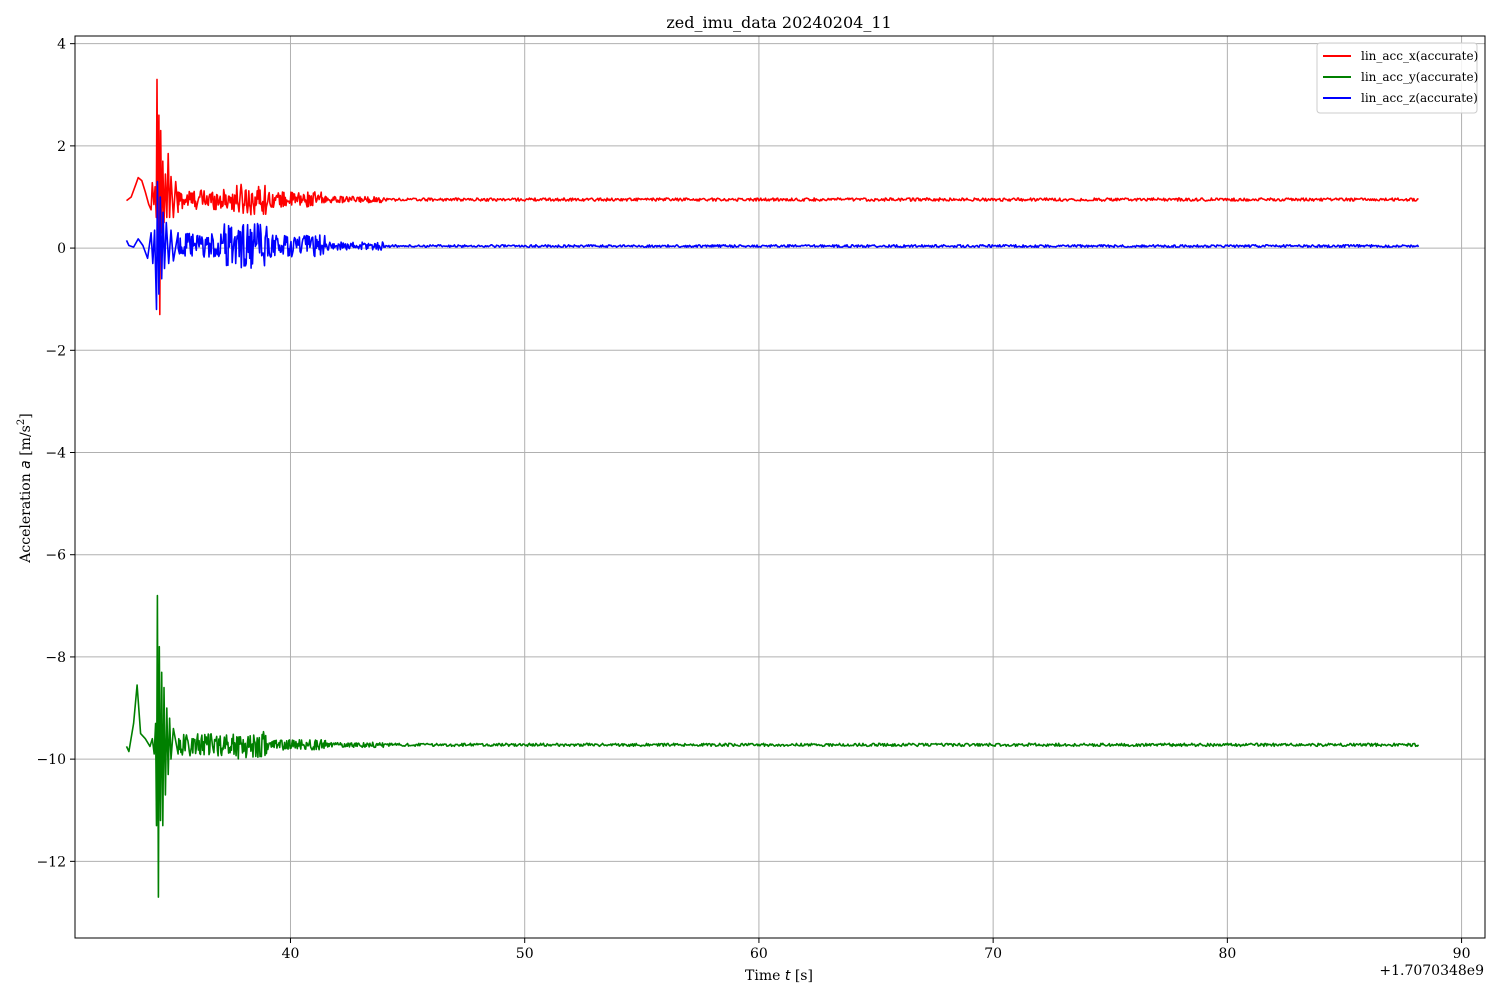  I want to click on y-tick-label: −2, so click(55, 351).